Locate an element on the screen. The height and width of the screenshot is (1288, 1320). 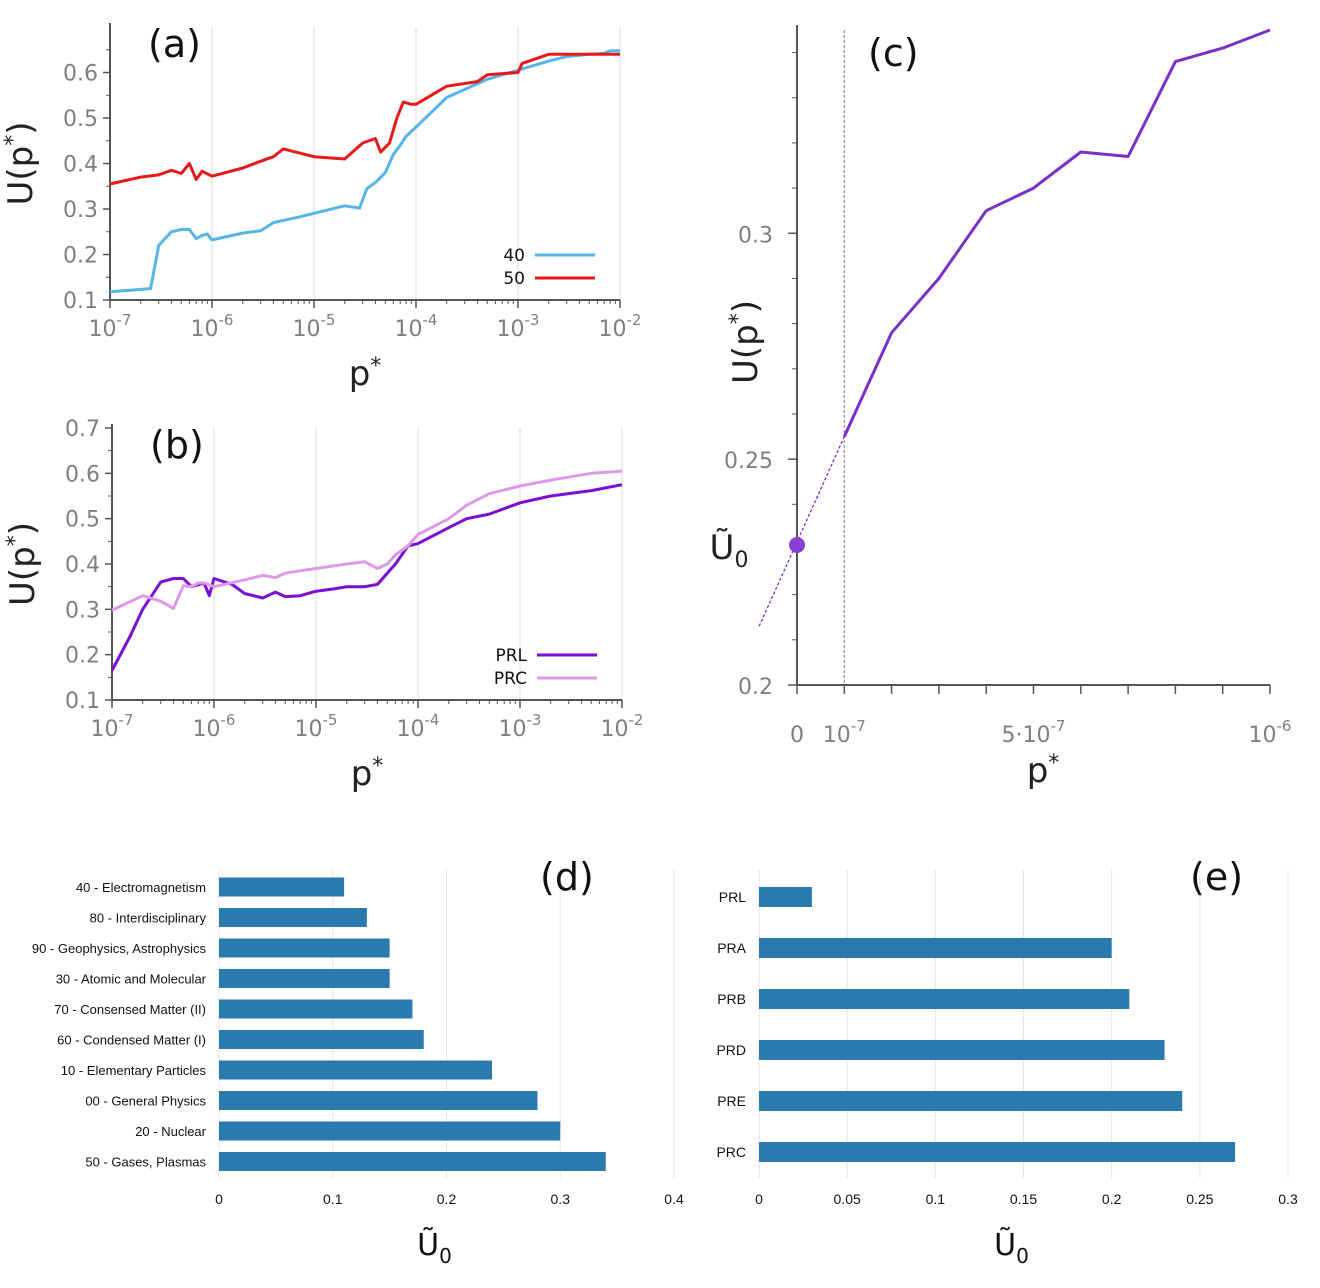
category-label: 00 - General Physics is located at coordinates (145, 1101).